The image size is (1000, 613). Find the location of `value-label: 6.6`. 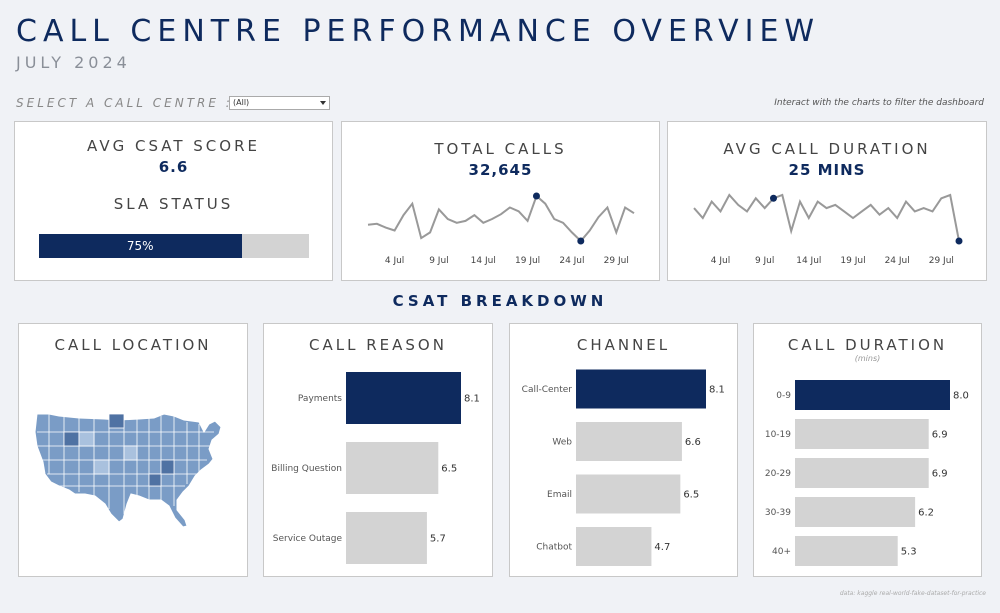

value-label: 6.6 is located at coordinates (693, 442).